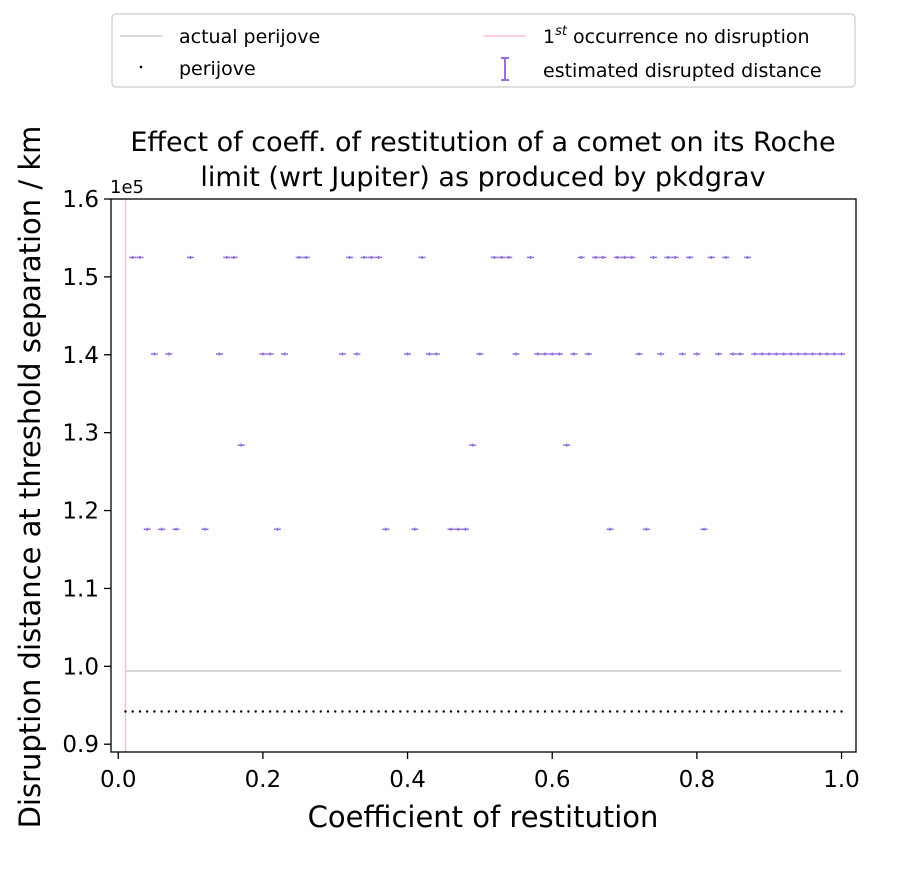  What do you see at coordinates (118, 780) in the screenshot?
I see `x-tick-label: 0.0` at bounding box center [118, 780].